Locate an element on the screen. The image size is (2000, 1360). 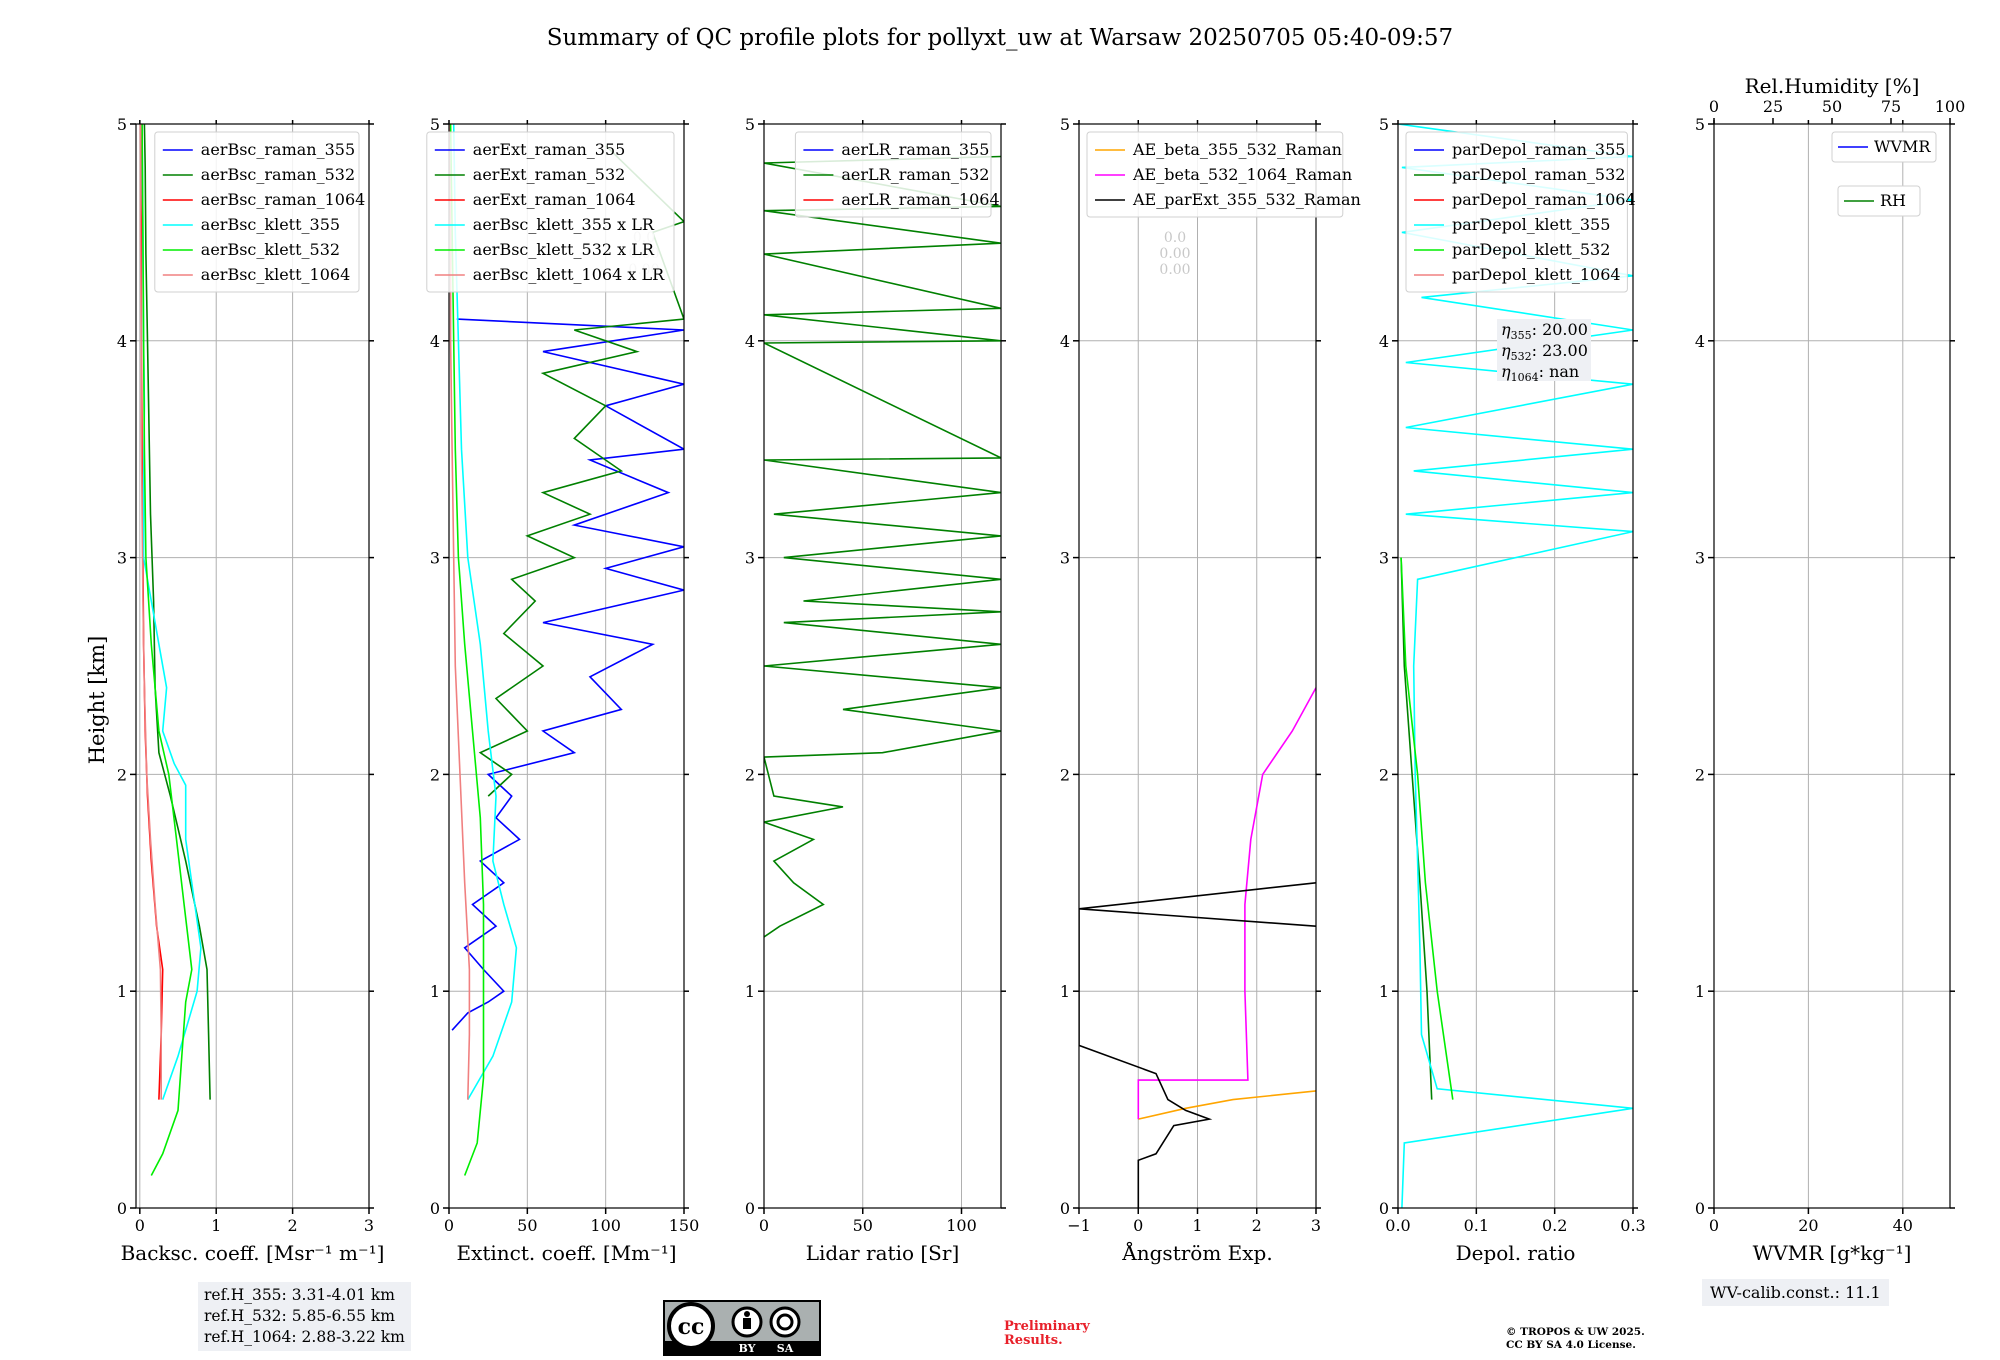
legend-label: aerBsc_klett_532 x LR is located at coordinates (564, 249).